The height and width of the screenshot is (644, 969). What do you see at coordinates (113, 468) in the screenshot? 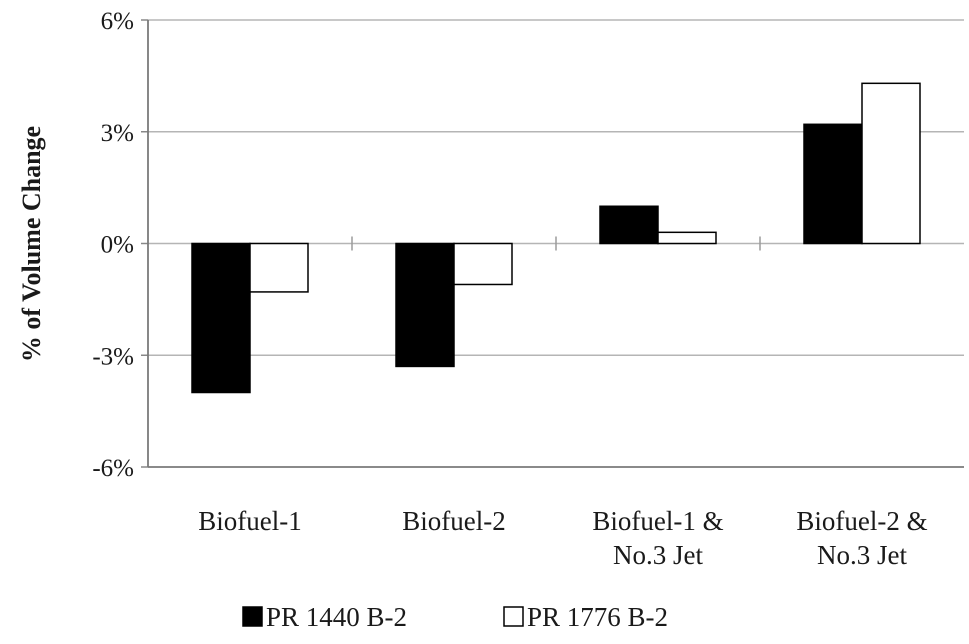
I see `y-tick-label: -6%` at bounding box center [113, 468].